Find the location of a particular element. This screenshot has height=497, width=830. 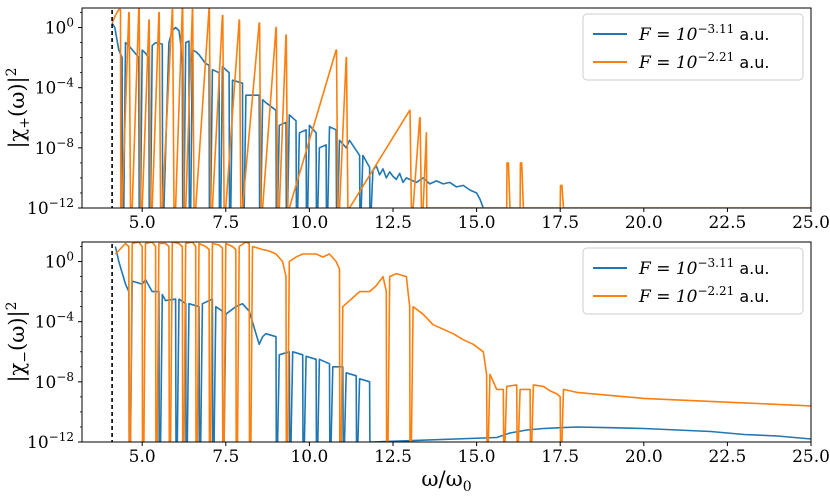

x-label-main: ω/ω is located at coordinates (441, 479).